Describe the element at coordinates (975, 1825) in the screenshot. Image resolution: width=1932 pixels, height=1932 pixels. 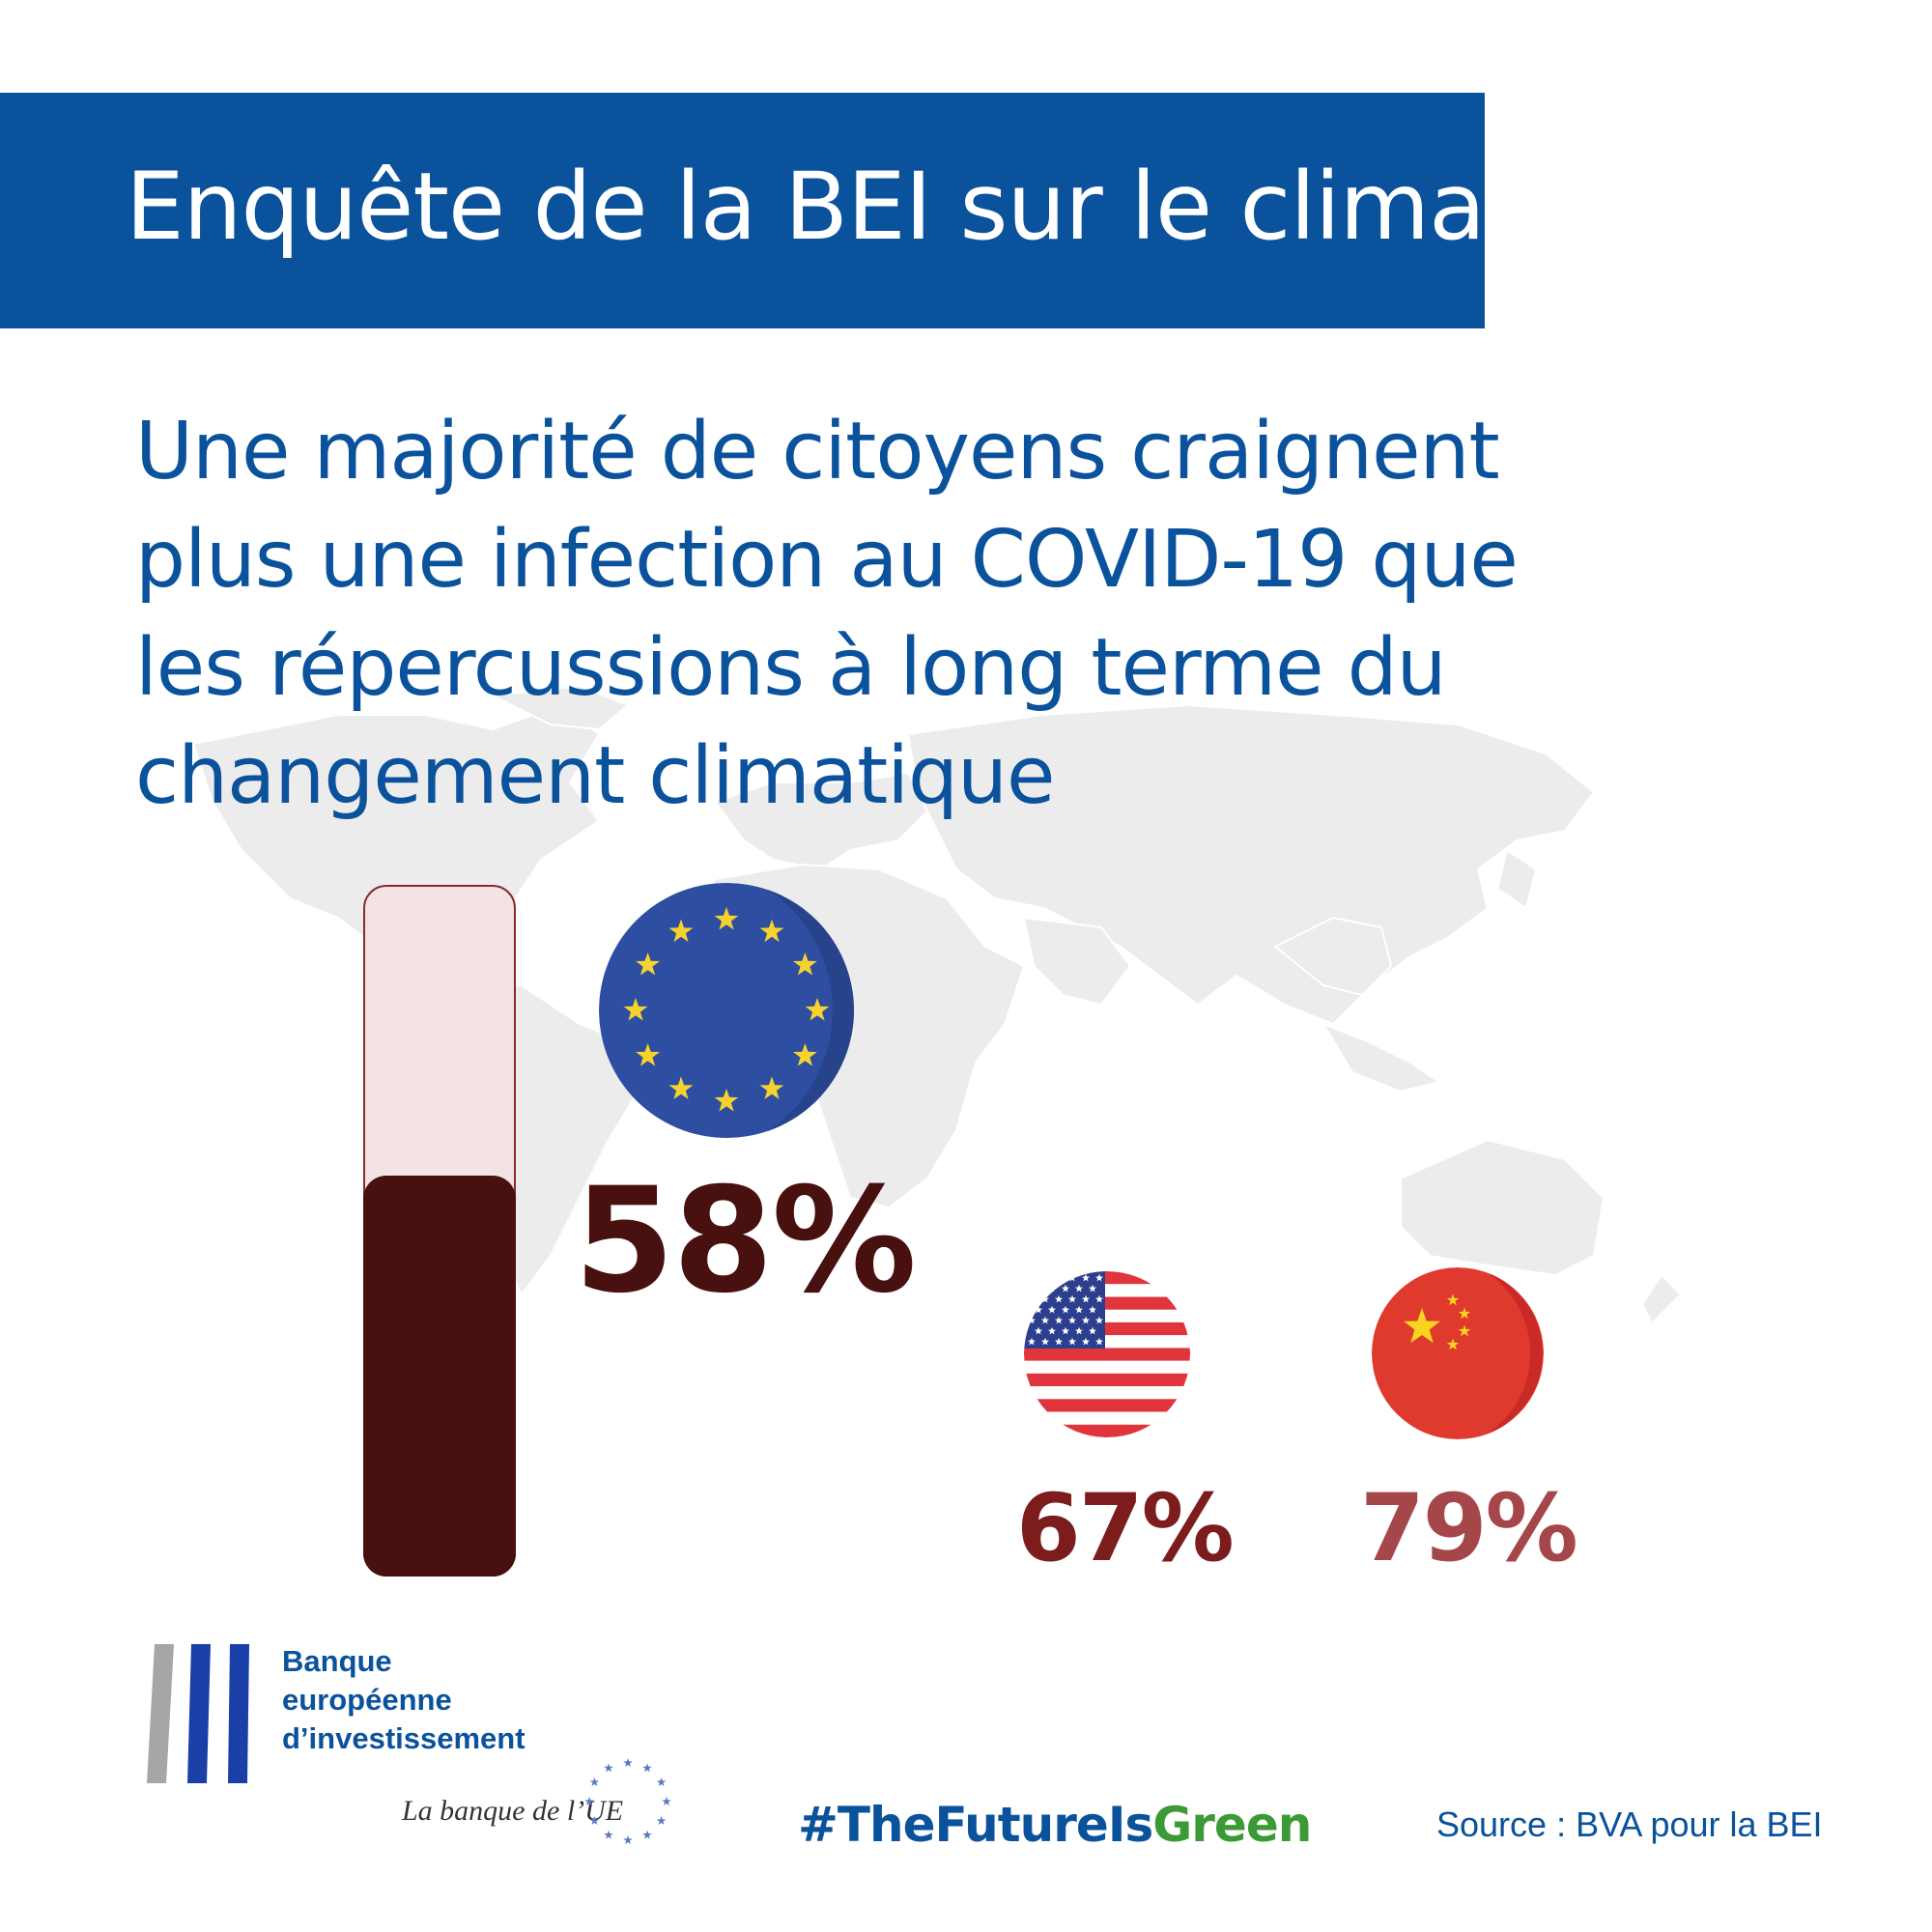
I see `hashtag-part: #TheFutureIs` at that location.